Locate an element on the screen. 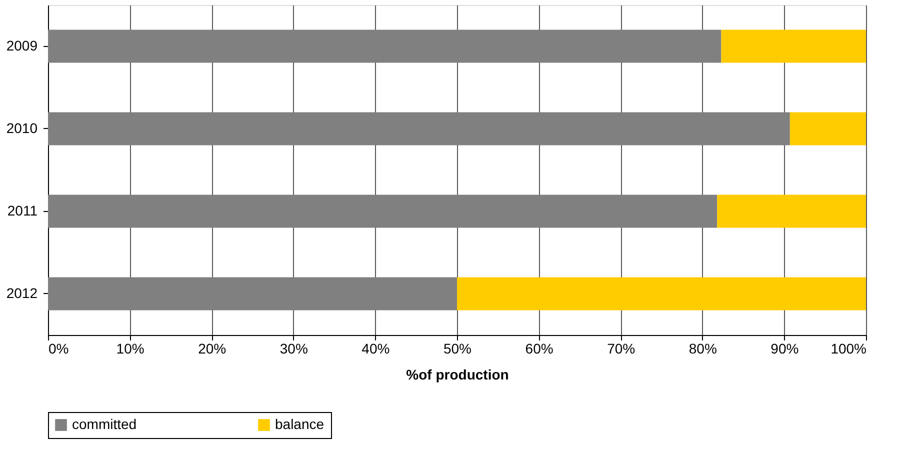 Image resolution: width=916 pixels, height=465 pixels. x-tick-label: 0% is located at coordinates (58, 348).